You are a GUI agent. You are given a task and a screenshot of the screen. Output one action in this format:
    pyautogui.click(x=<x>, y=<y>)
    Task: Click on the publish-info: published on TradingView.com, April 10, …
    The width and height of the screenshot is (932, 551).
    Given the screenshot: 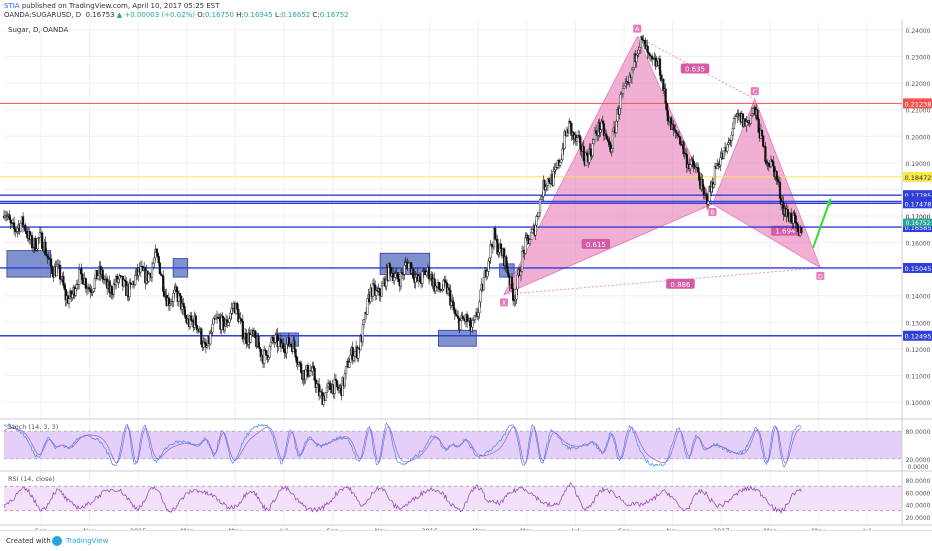 What is the action you would take?
    pyautogui.click(x=120, y=6)
    